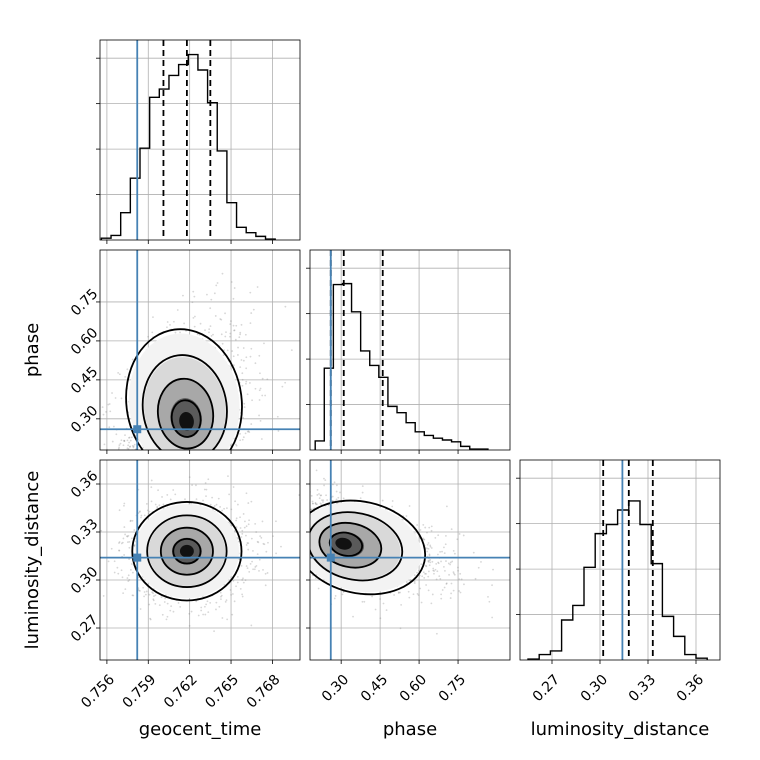  Describe the element at coordinates (401, 366) in the screenshot. I see `histogram-step-line` at that location.